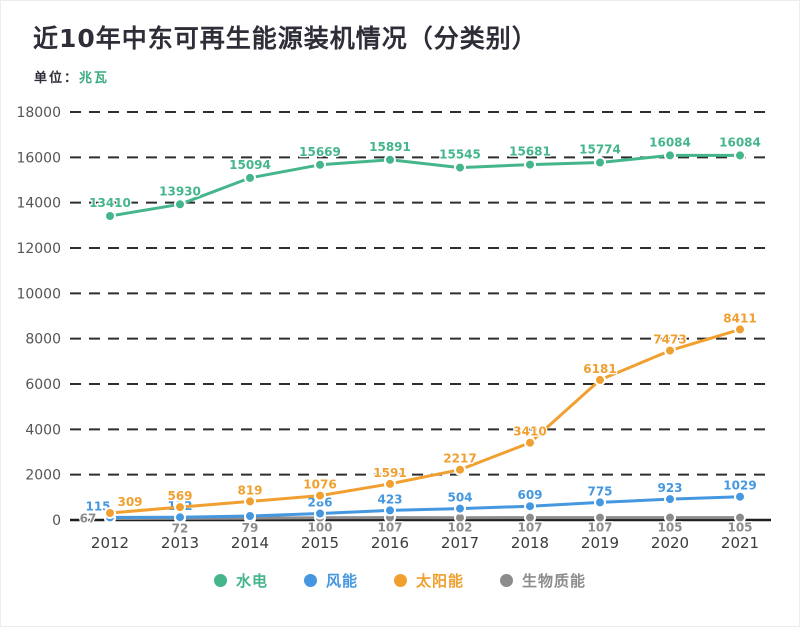 This screenshot has width=800, height=627. Describe the element at coordinates (460, 543) in the screenshot. I see `x-tick-label: 2017` at that location.